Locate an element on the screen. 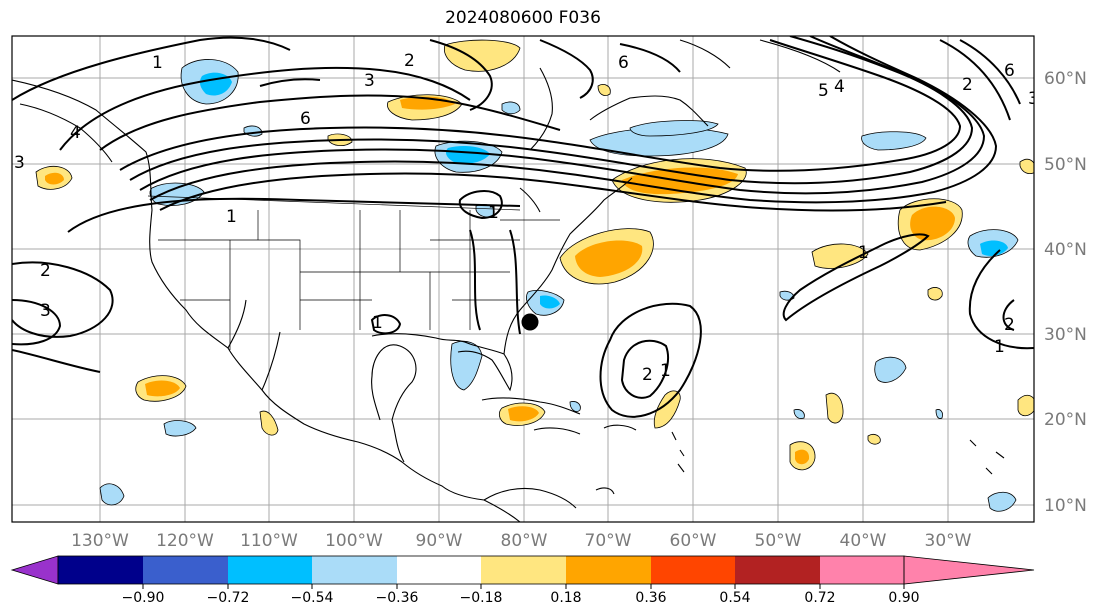 The width and height of the screenshot is (1105, 615). lon-label: 60°W is located at coordinates (693, 541).